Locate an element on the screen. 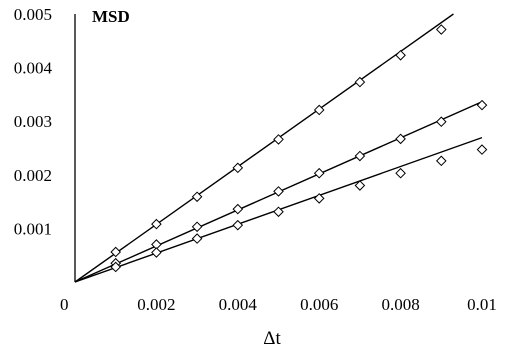  x-tick-label: 0.002 is located at coordinates (156, 304).